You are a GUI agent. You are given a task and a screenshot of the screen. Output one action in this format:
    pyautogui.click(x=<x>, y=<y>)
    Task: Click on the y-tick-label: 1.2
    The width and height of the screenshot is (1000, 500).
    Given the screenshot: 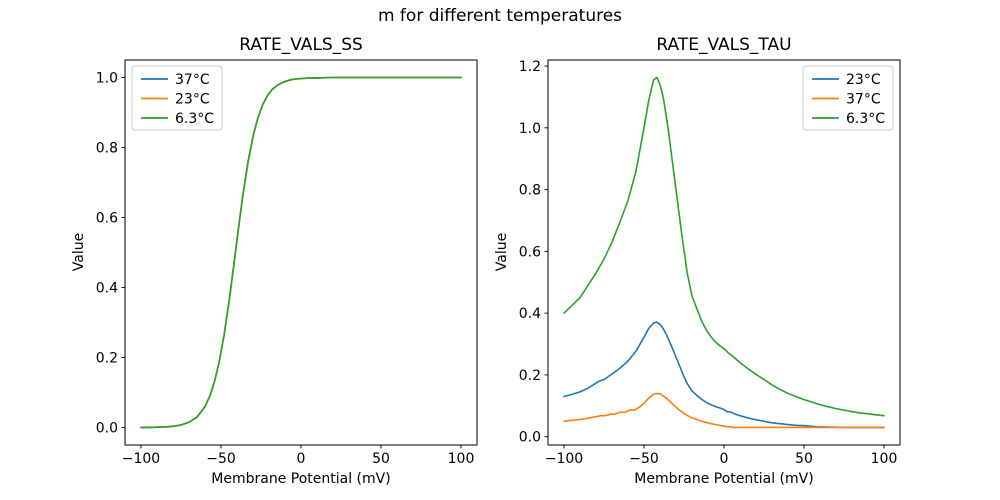 What is the action you would take?
    pyautogui.click(x=530, y=67)
    